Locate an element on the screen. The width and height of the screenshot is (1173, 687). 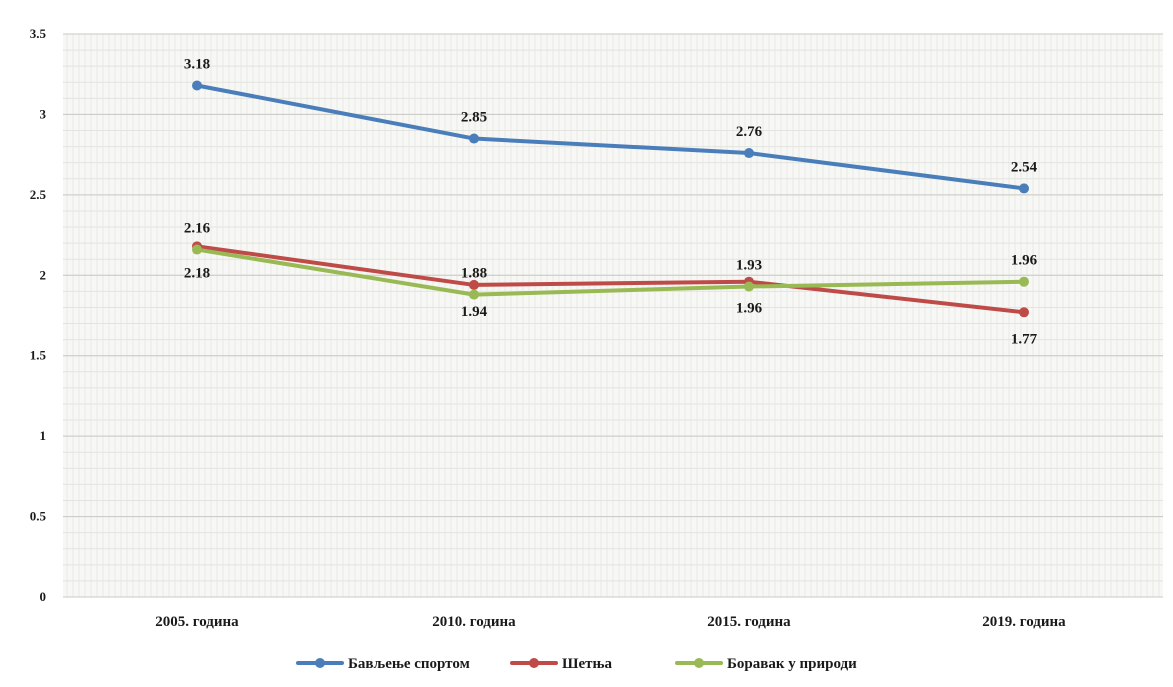
data-label: 1.88 is located at coordinates (474, 274).